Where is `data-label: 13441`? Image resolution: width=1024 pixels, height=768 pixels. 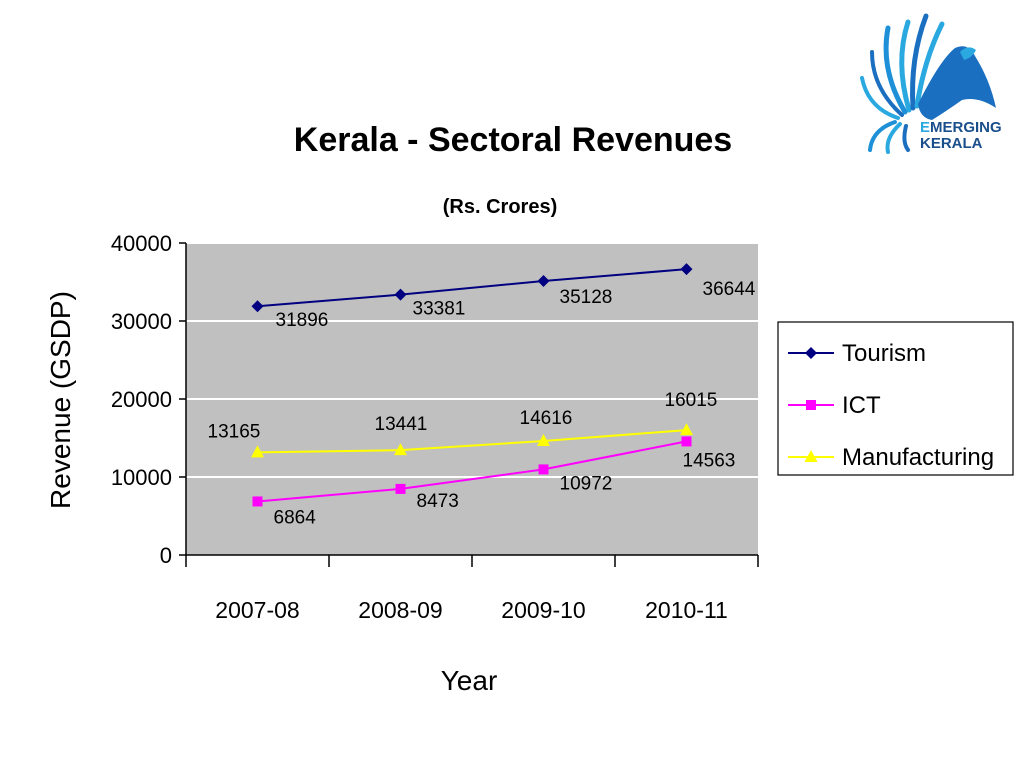 data-label: 13441 is located at coordinates (401, 424).